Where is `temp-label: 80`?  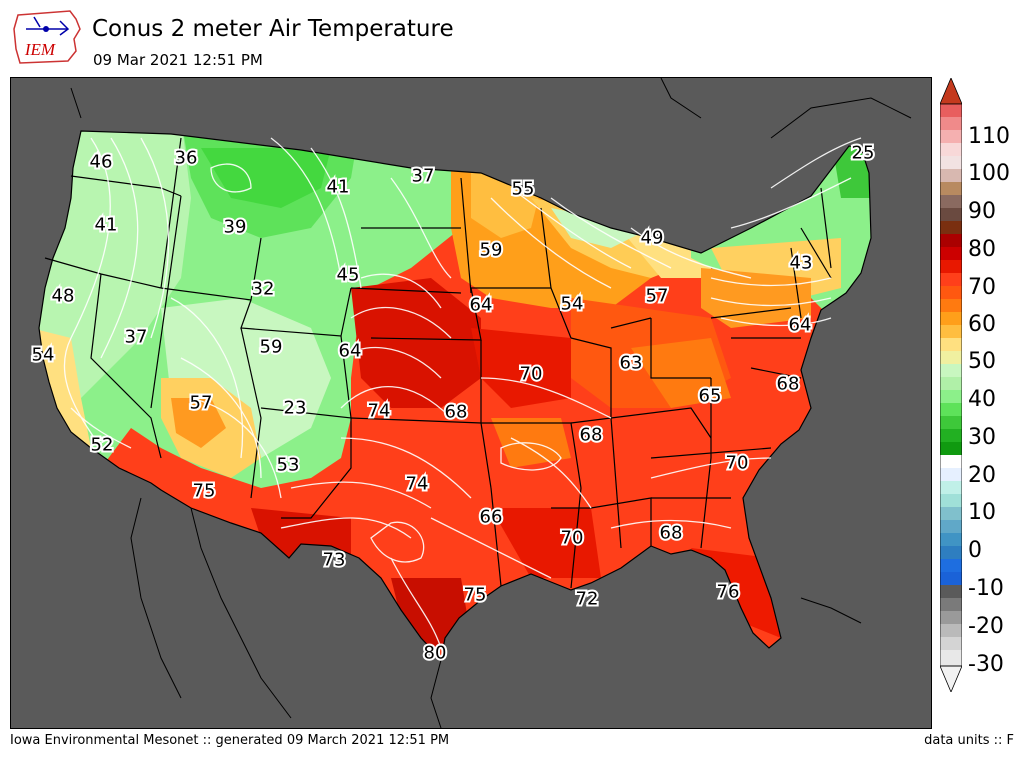
temp-label: 80 is located at coordinates (435, 653).